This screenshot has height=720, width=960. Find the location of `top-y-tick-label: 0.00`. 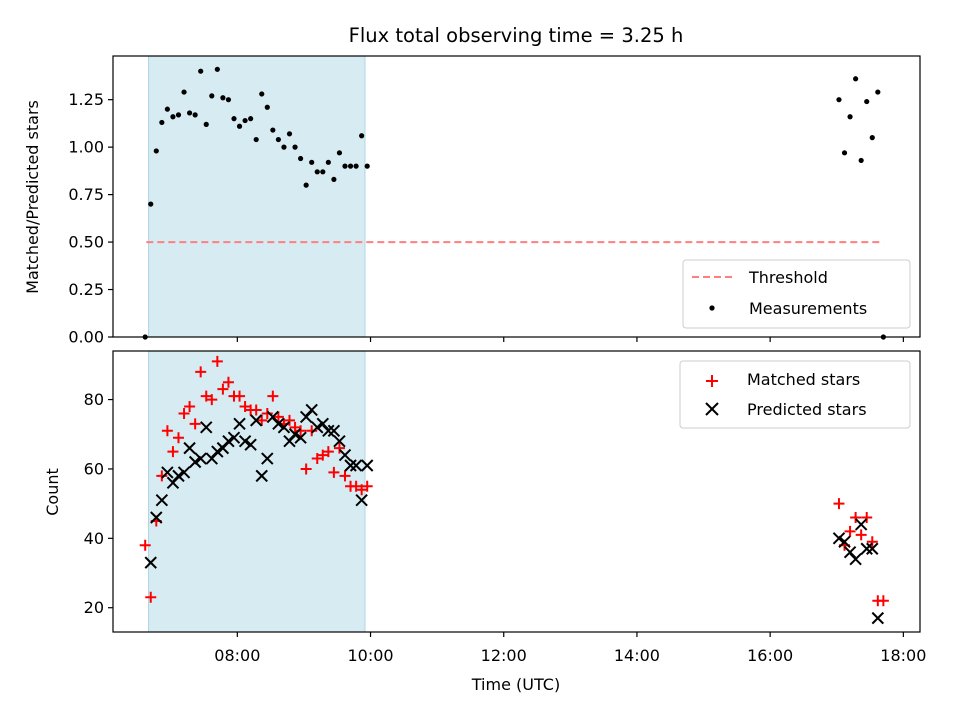

top-y-tick-label: 0.00 is located at coordinates (86, 337).